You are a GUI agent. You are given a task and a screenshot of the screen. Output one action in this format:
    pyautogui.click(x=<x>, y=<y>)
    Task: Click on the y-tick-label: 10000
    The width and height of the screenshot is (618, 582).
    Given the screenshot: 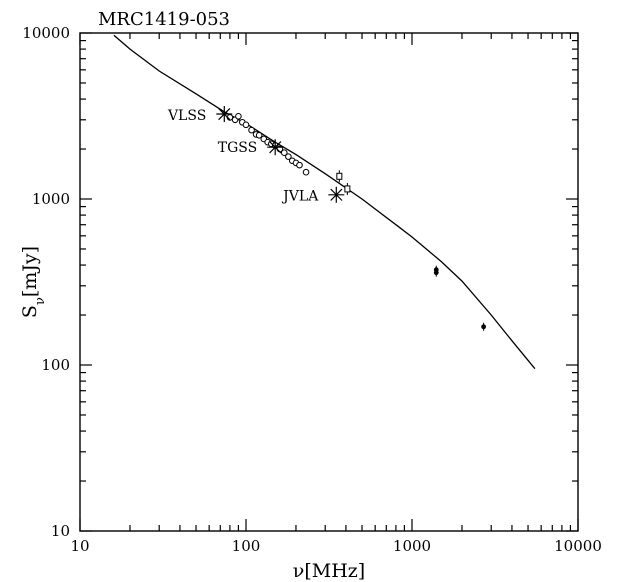 What is the action you would take?
    pyautogui.click(x=46, y=33)
    